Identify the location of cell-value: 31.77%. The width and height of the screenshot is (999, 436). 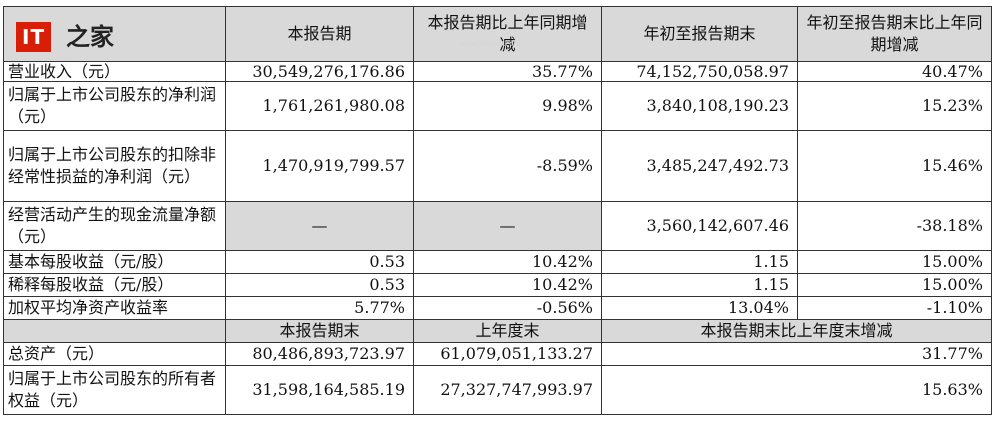
(796, 354).